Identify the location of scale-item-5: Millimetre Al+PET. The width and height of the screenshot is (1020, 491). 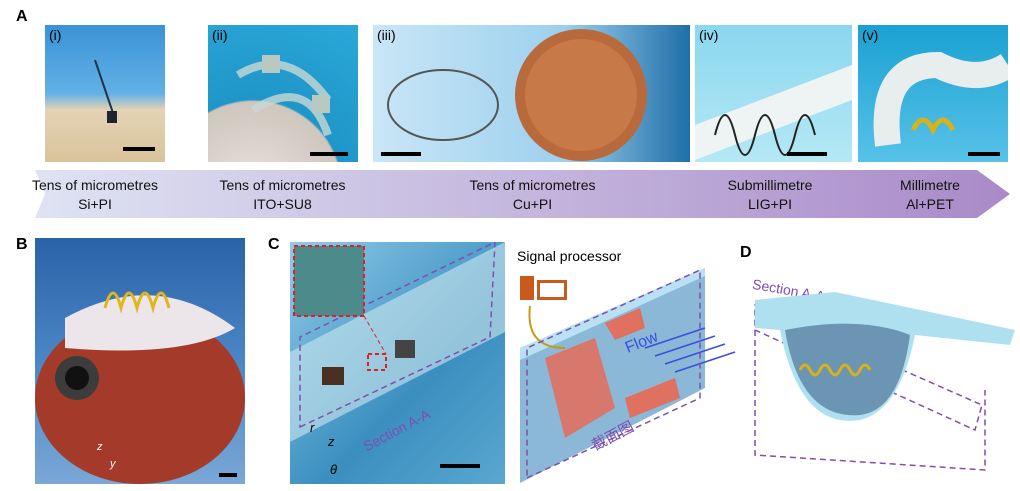
(930, 194).